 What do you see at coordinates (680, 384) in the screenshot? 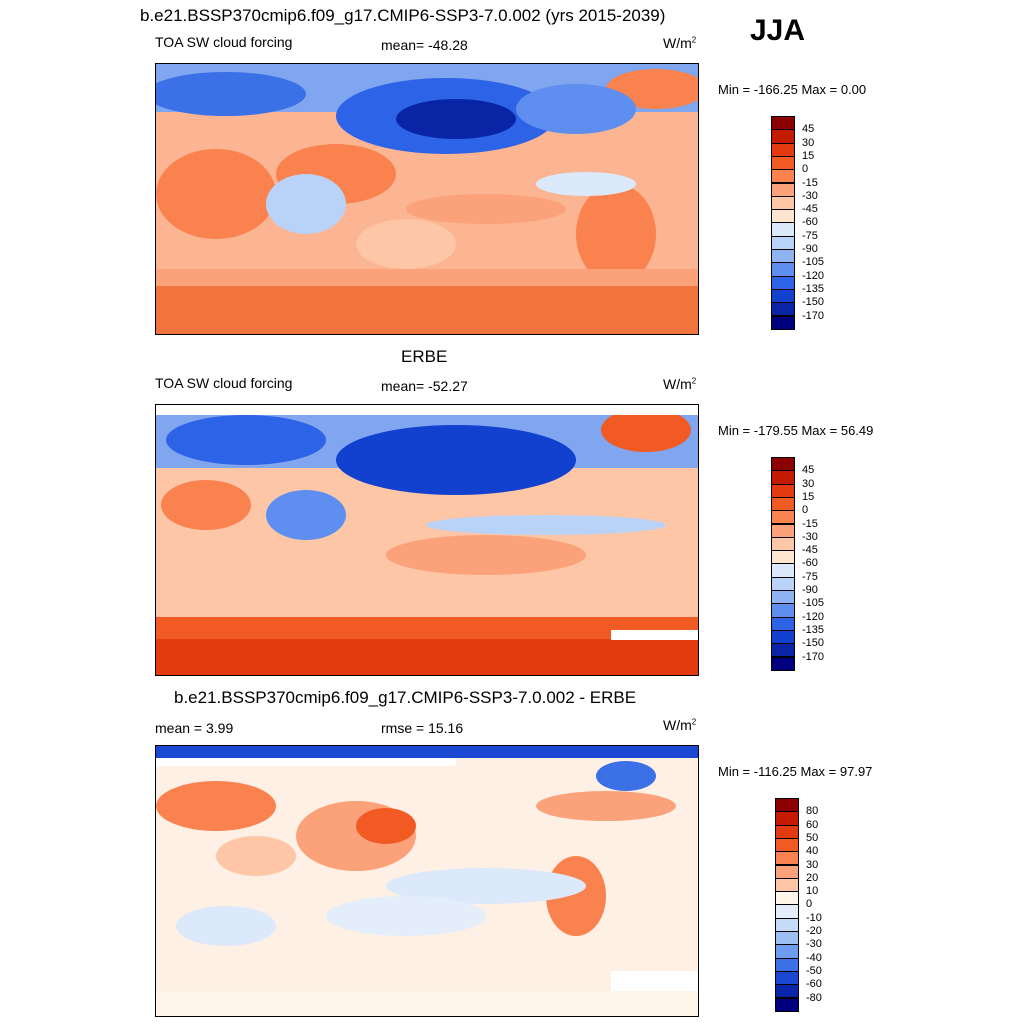
I see `panel-2-units: W/m2` at bounding box center [680, 384].